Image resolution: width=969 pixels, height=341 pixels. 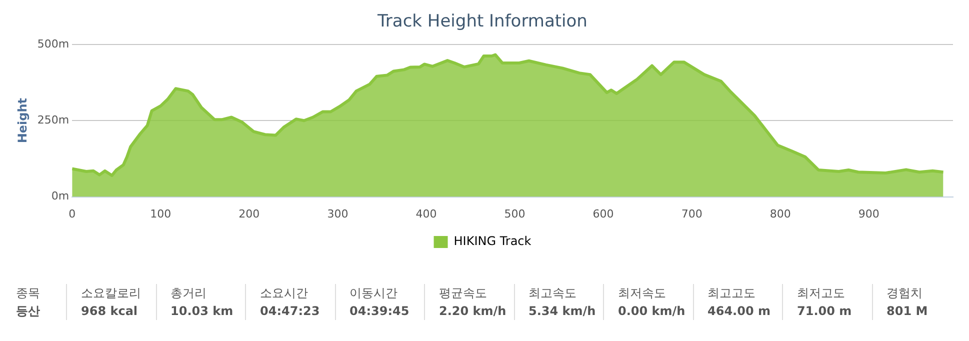 I want to click on text: 최고고도, so click(x=732, y=293).